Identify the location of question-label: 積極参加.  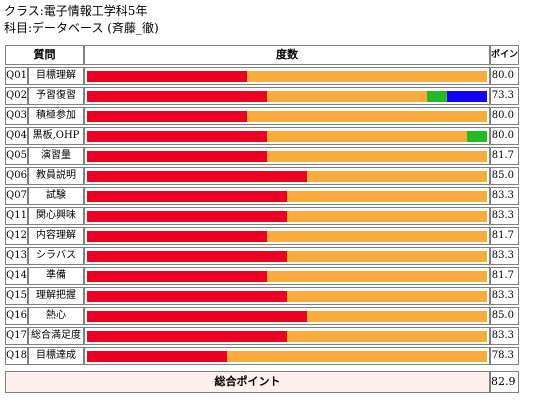
(56, 116).